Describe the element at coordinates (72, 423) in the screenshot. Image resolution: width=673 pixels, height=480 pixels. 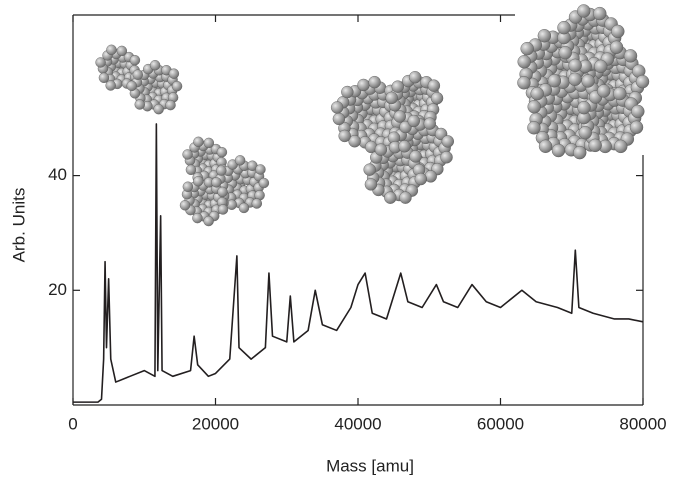
I see `x-tick-label: 0` at that location.